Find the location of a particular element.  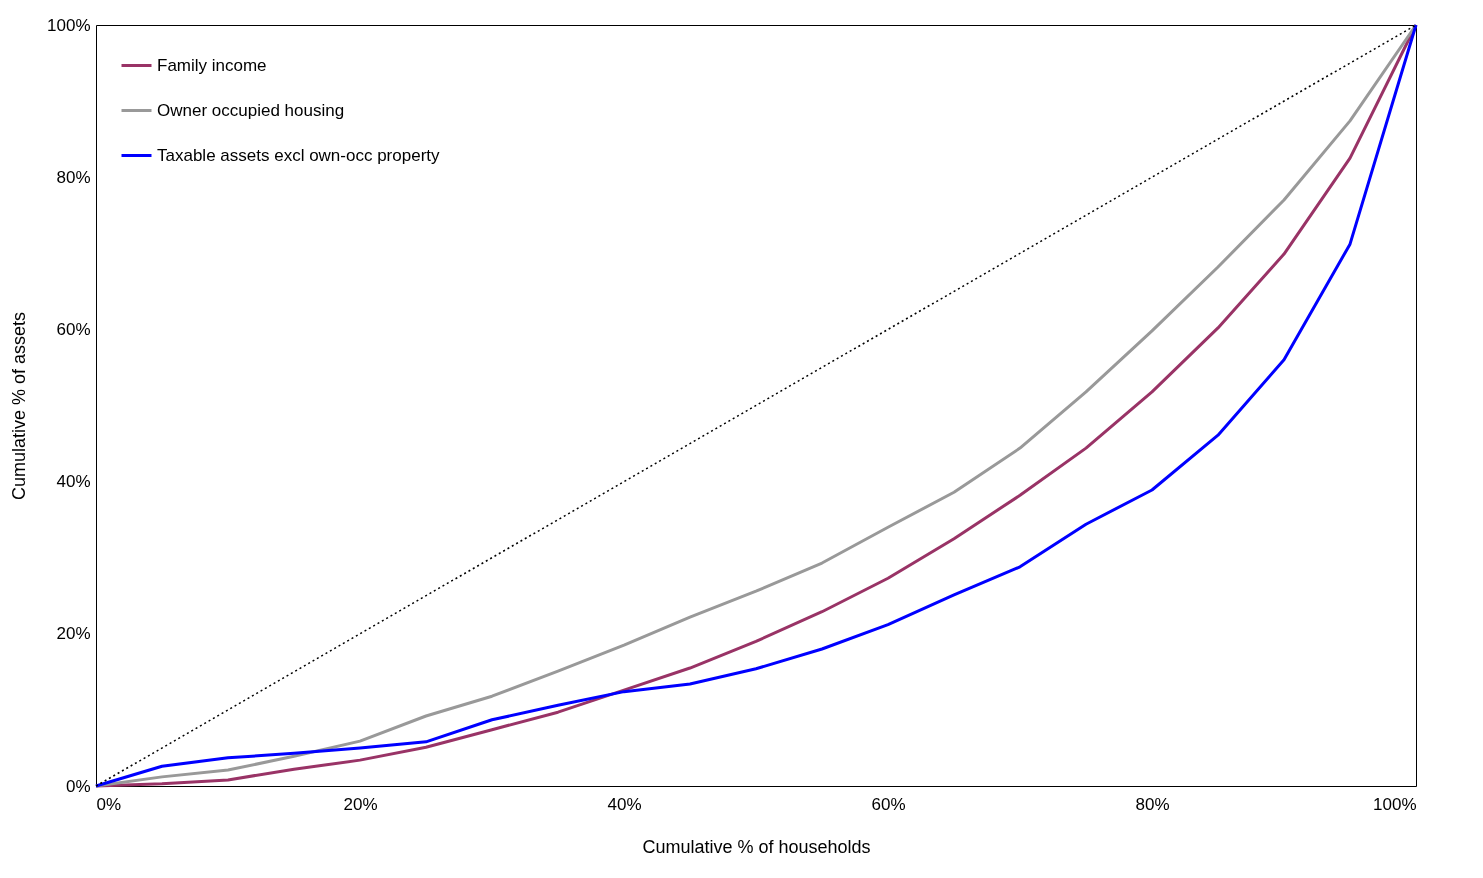

y-tick-label: 40% is located at coordinates (73, 482).